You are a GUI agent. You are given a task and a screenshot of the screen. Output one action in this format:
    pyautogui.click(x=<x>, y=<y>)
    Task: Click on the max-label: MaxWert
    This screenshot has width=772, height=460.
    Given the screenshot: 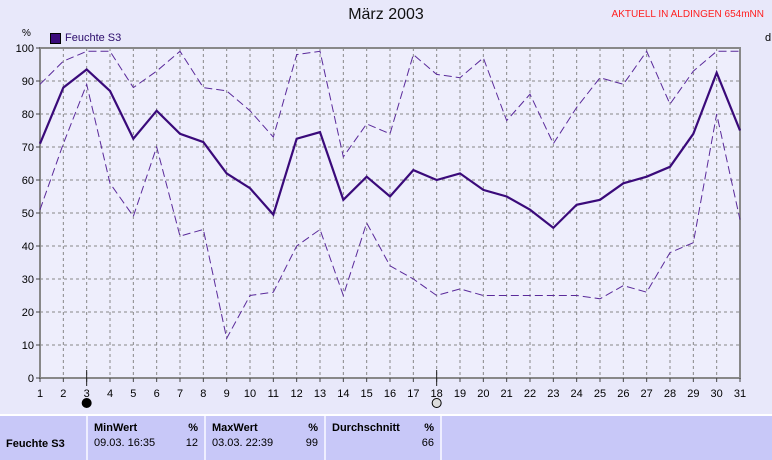 What is the action you would take?
    pyautogui.click(x=235, y=428)
    